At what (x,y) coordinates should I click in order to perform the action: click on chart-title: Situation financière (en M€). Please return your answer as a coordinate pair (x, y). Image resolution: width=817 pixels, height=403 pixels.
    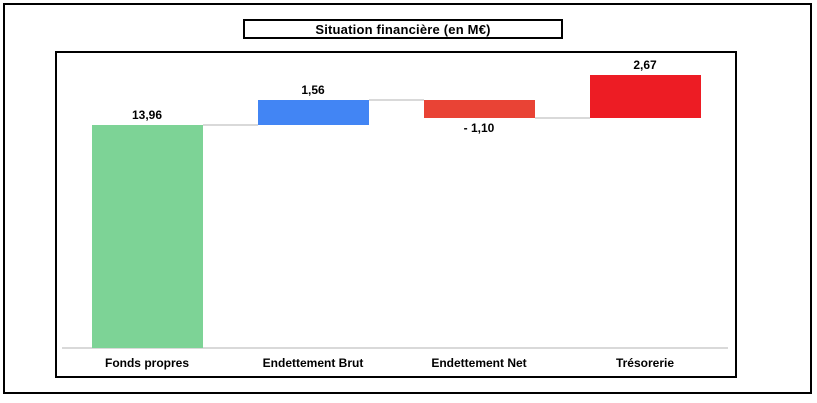
    Looking at the image, I should click on (403, 29).